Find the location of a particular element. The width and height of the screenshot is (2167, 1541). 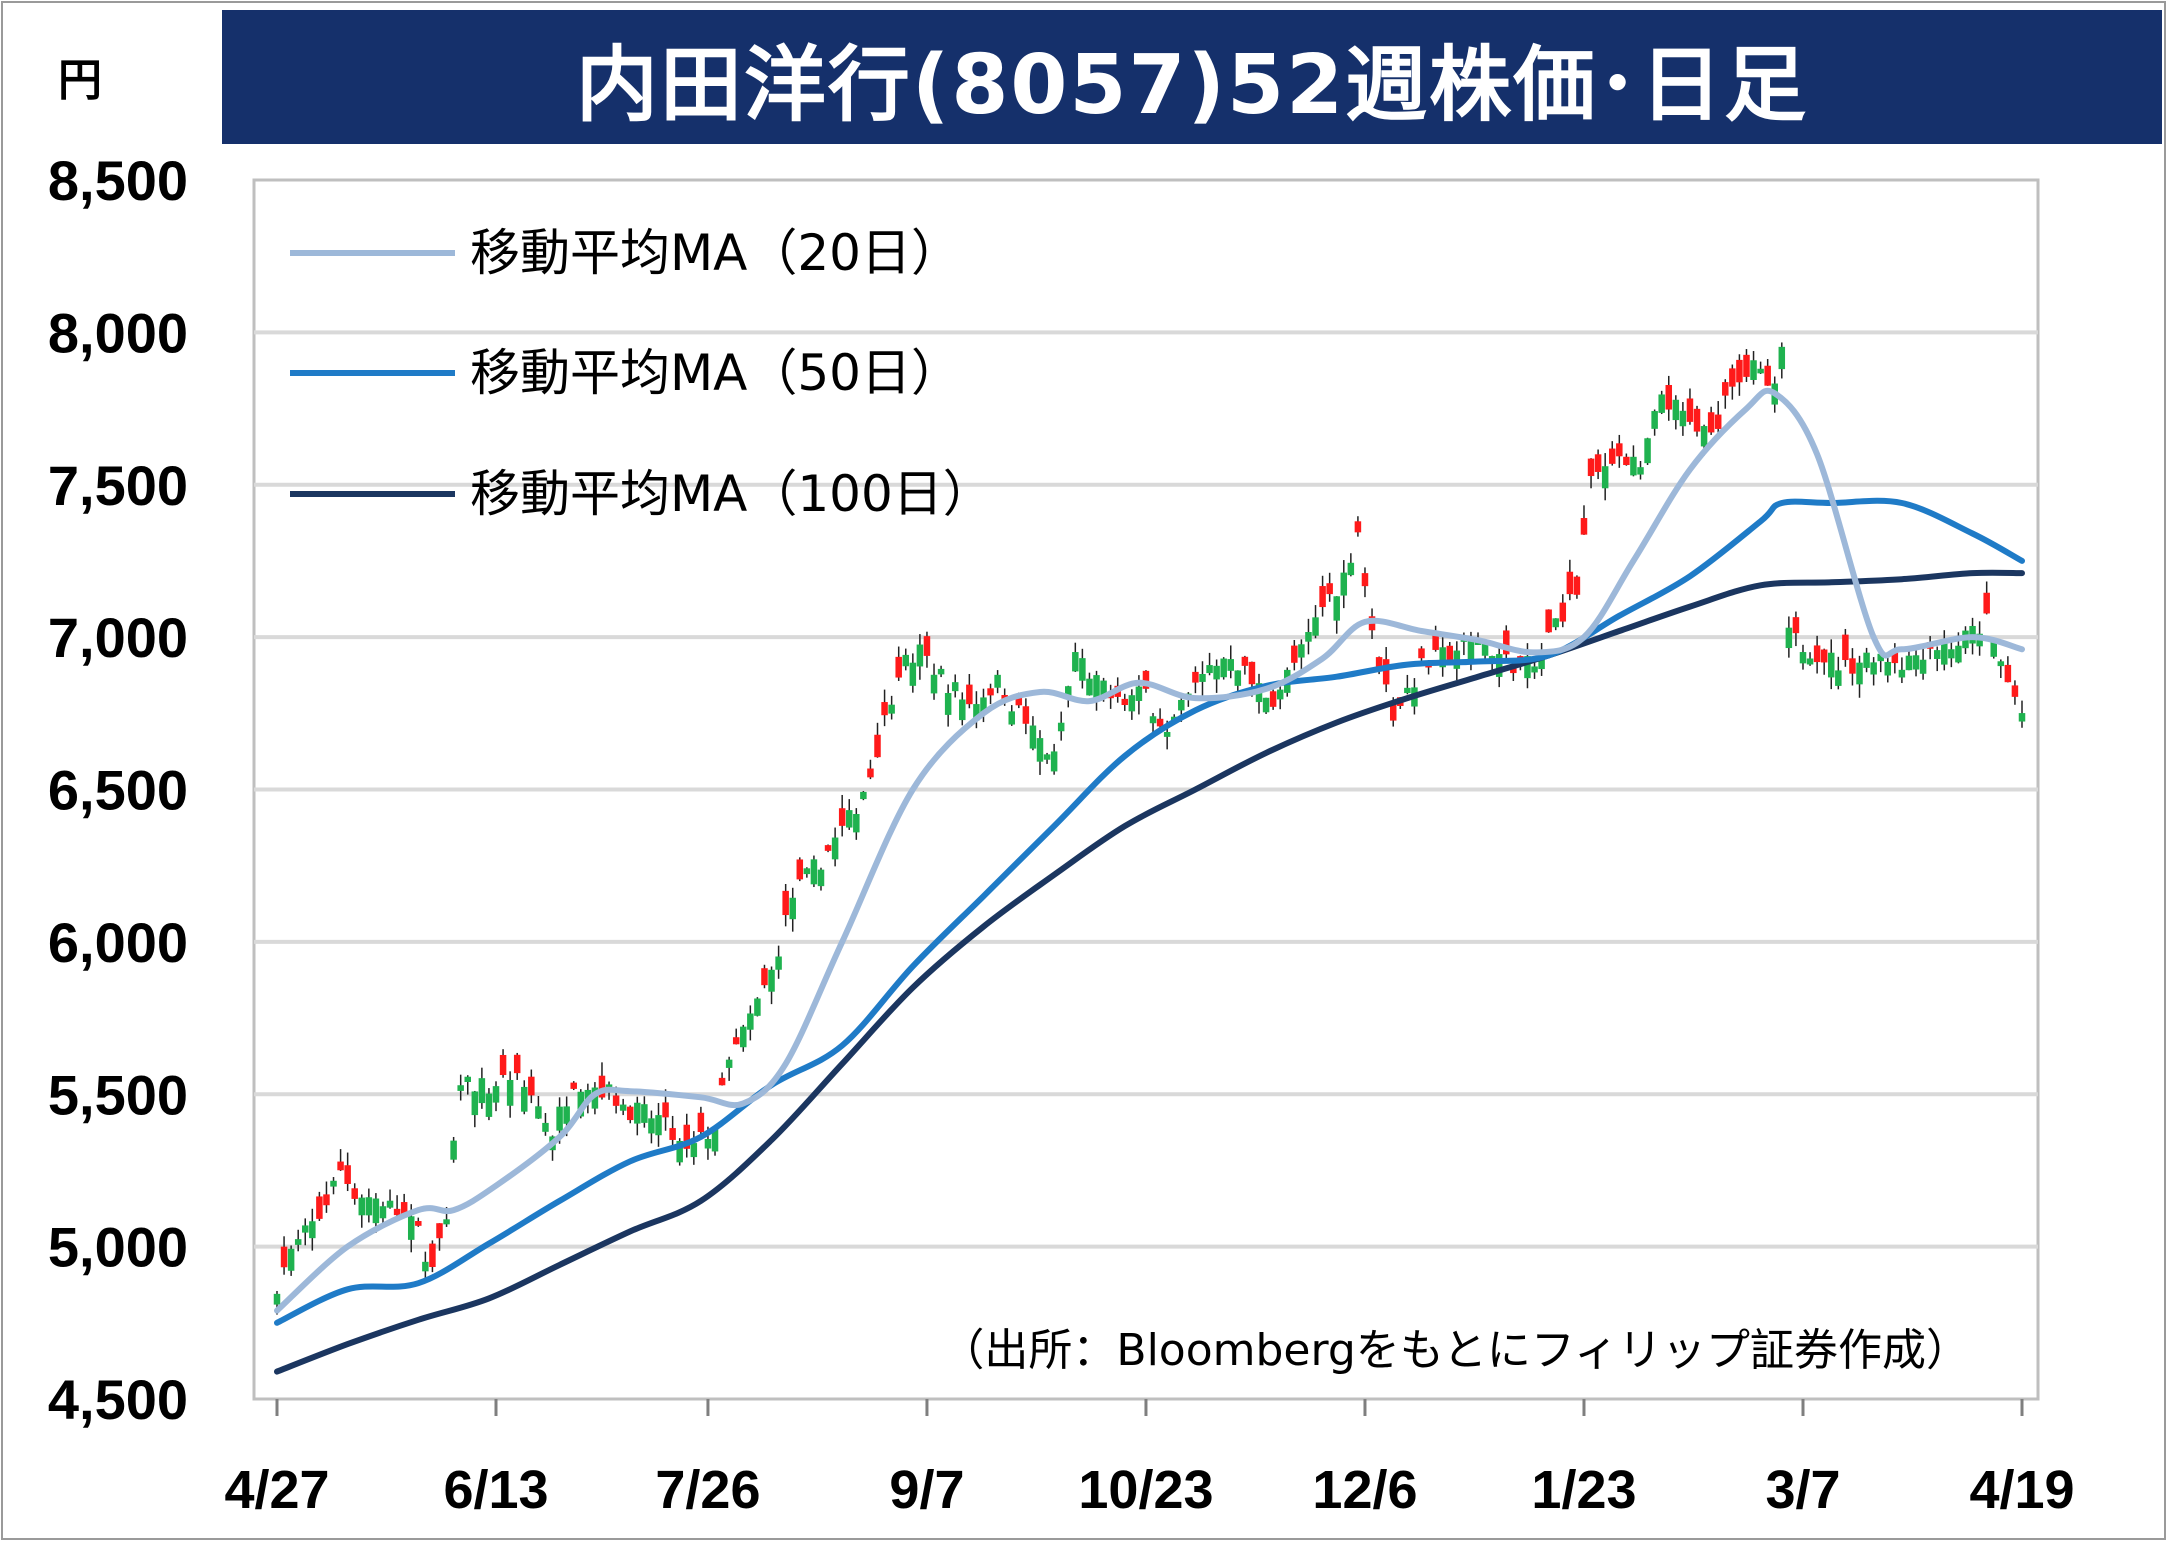

legend: 移動平均MA（20日） 移動平均MA（50日） 移動平均MA（100日） is located at coordinates (641, 373).